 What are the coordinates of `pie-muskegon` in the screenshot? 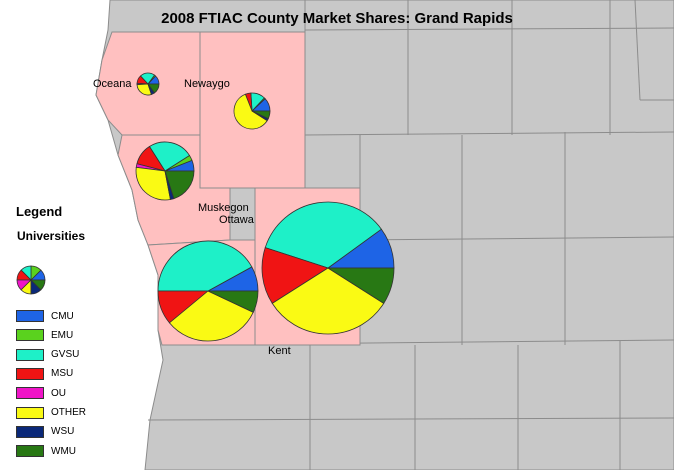 It's located at (165, 171).